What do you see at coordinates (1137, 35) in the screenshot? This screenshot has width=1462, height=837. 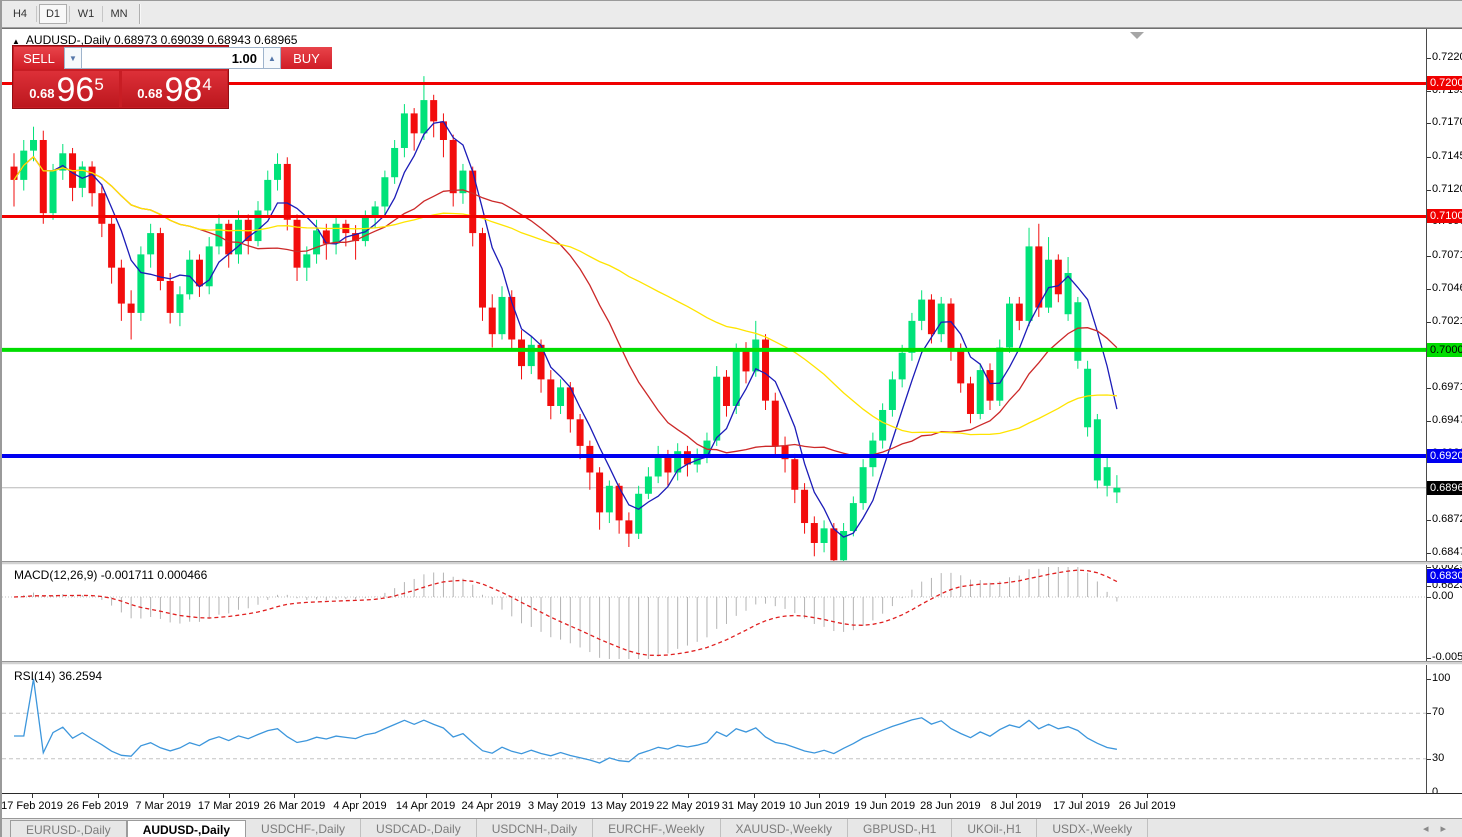 I see `chart-shift-marker-icon` at bounding box center [1137, 35].